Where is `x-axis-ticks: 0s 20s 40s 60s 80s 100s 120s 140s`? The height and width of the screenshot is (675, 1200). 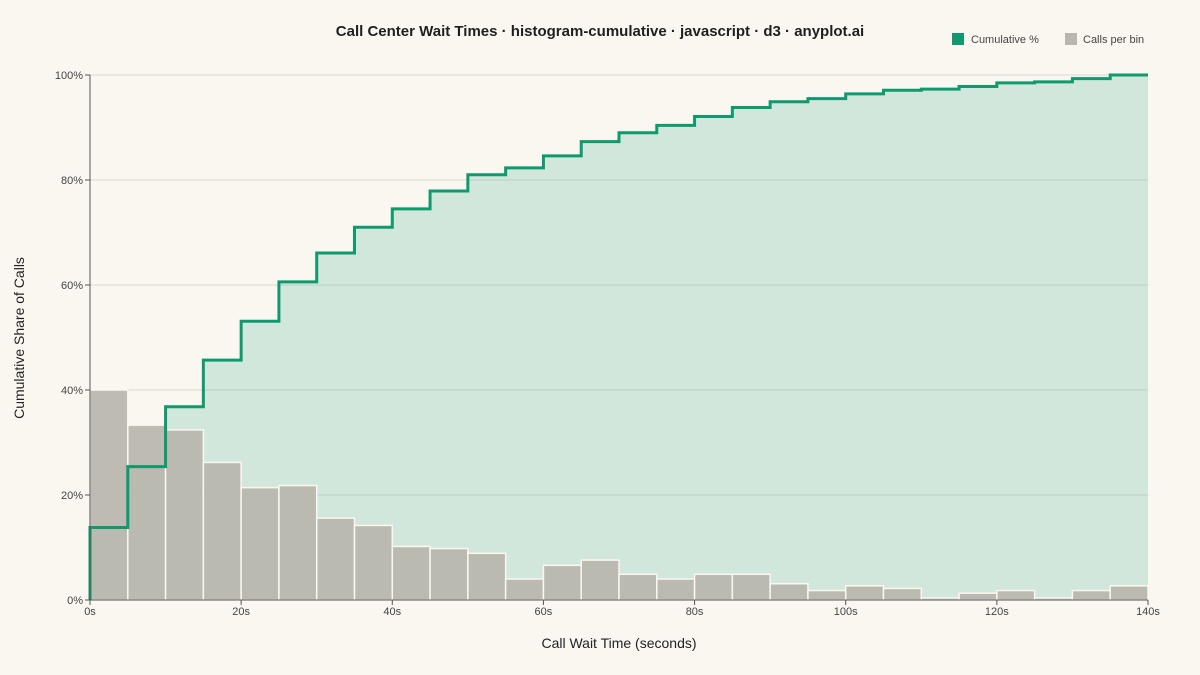
x-axis-ticks: 0s 20s 40s 60s 80s 100s 120s 140s is located at coordinates (622, 609).